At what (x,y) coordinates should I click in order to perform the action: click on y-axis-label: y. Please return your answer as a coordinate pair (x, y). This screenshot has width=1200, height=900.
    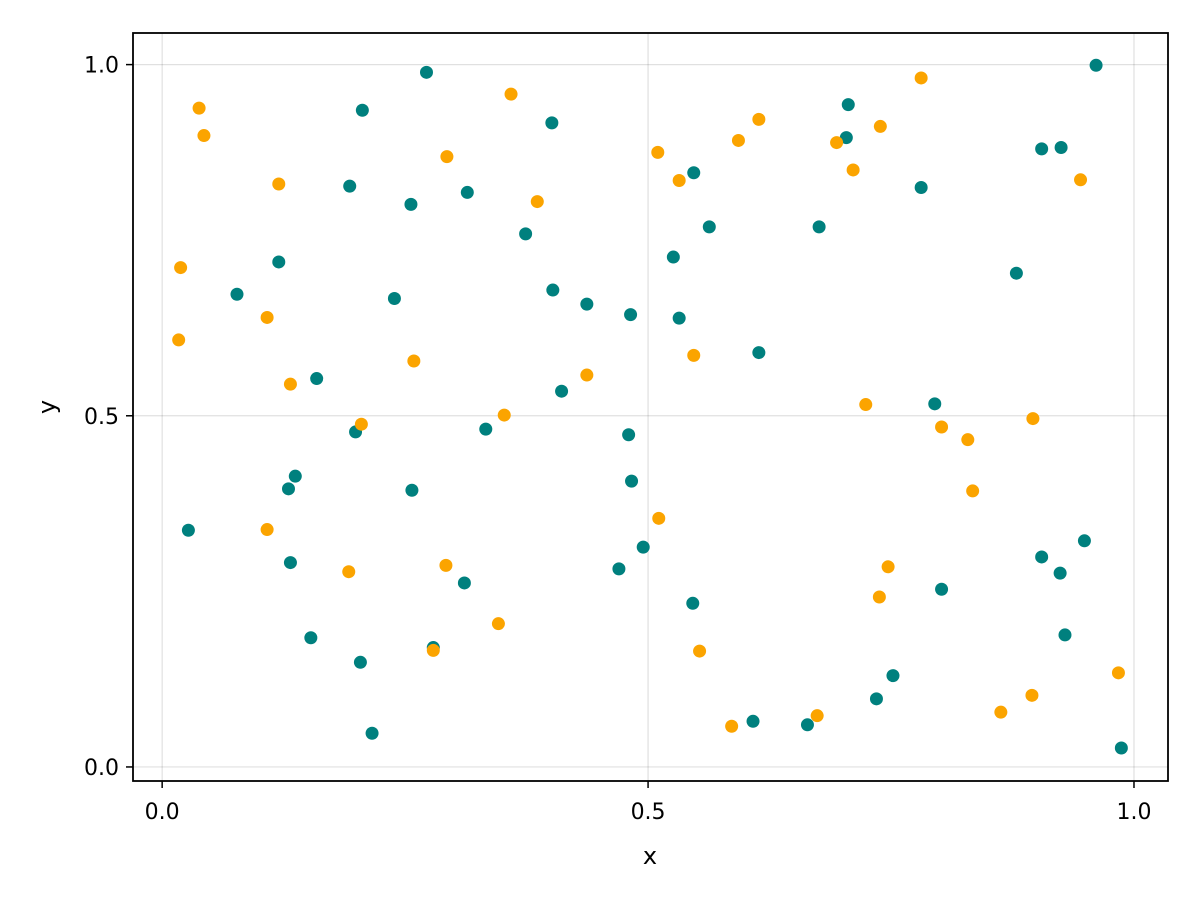
    Looking at the image, I should click on (47, 407).